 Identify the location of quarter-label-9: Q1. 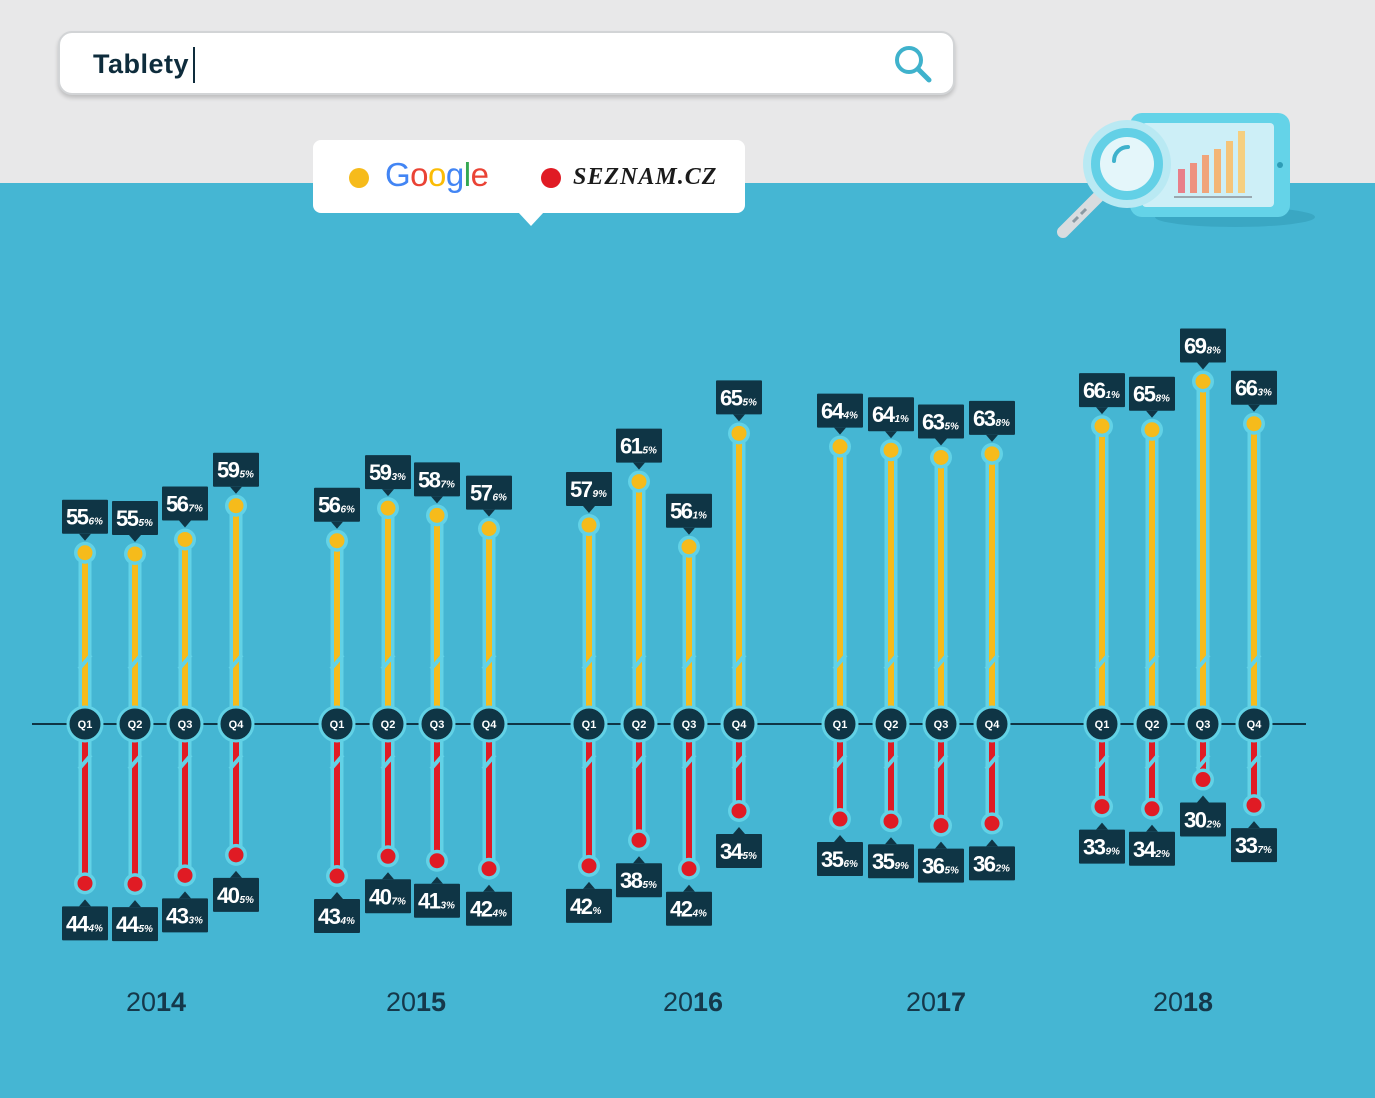
(589, 724).